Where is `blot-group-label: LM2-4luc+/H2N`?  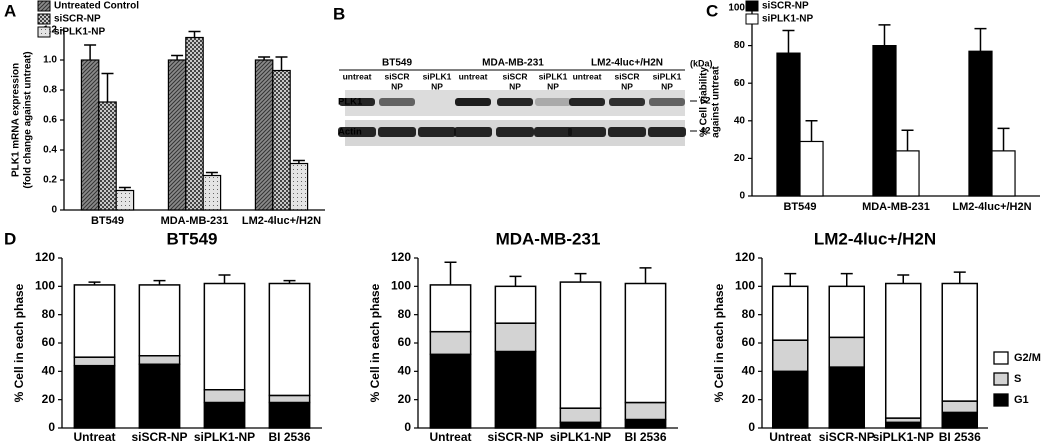
blot-group-label: LM2-4luc+/H2N is located at coordinates (627, 63).